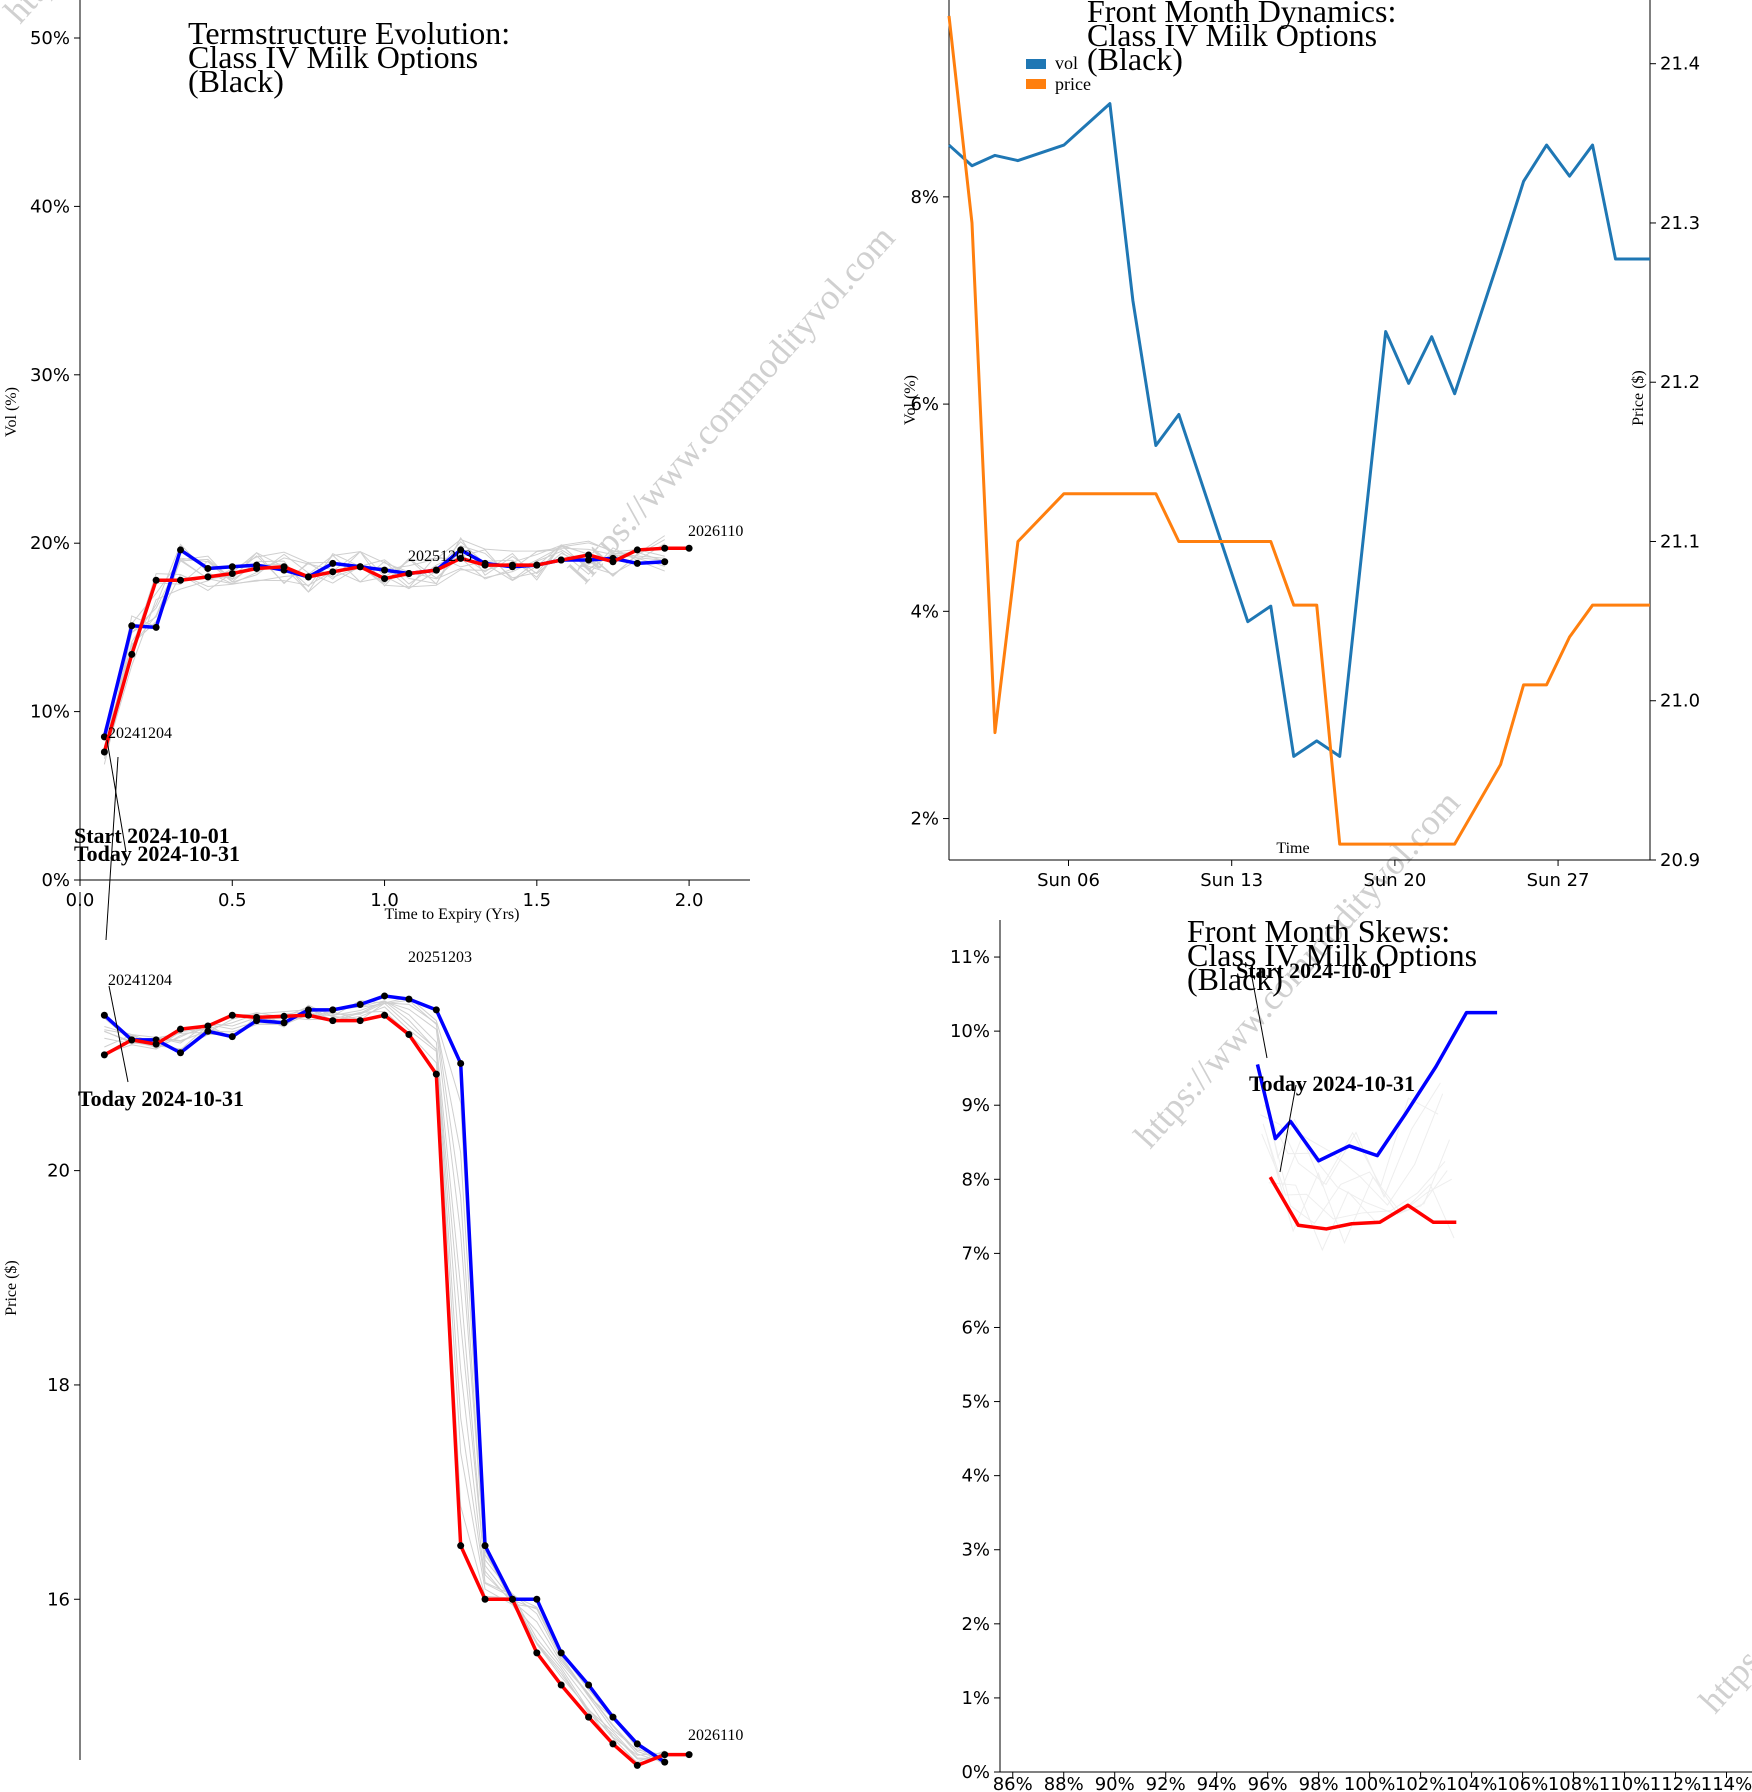  Describe the element at coordinates (975, 1327) in the screenshot. I see `y-tick-label: 6%` at that location.